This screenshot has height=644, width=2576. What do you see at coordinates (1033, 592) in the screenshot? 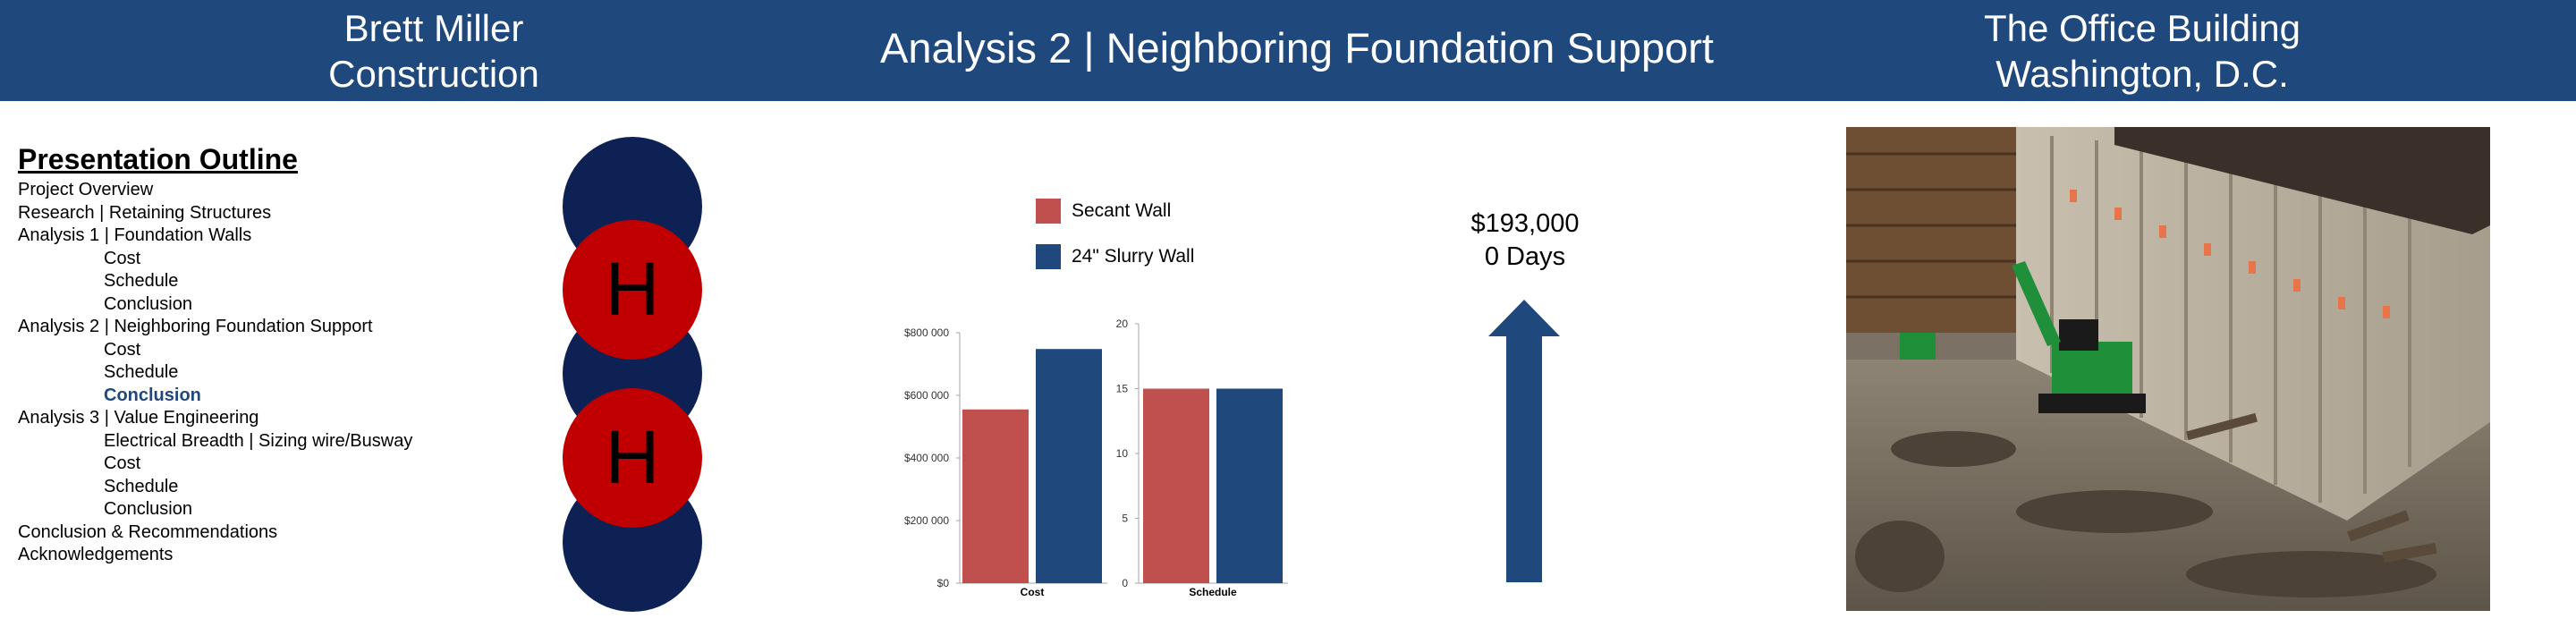
I see `x-category-label: Cost` at bounding box center [1033, 592].